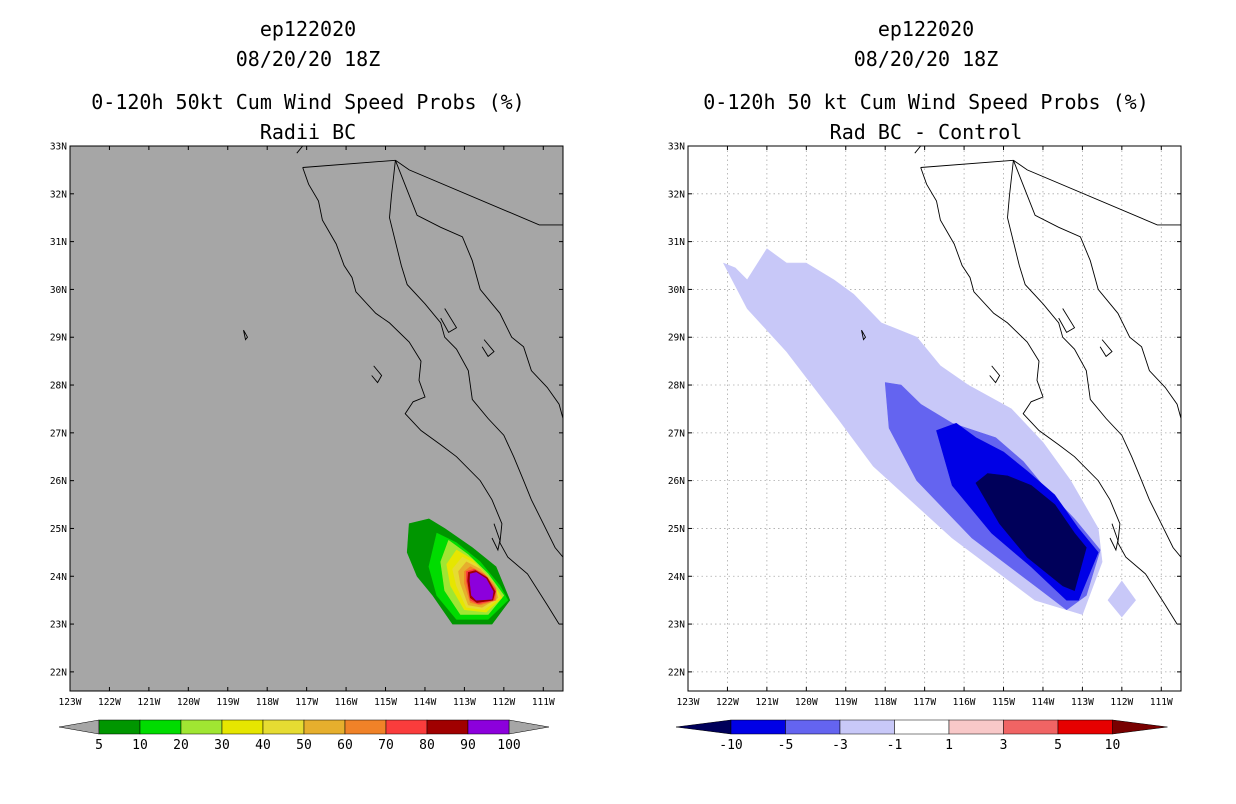 The image size is (1236, 804). What do you see at coordinates (425, 702) in the screenshot?
I see `left-x-tick-label: 114W` at bounding box center [425, 702].